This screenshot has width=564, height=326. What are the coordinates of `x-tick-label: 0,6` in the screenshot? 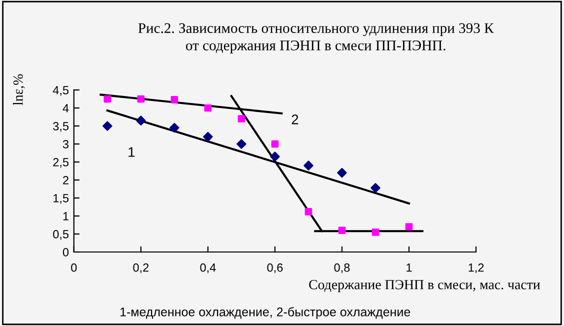 It's located at (275, 268).